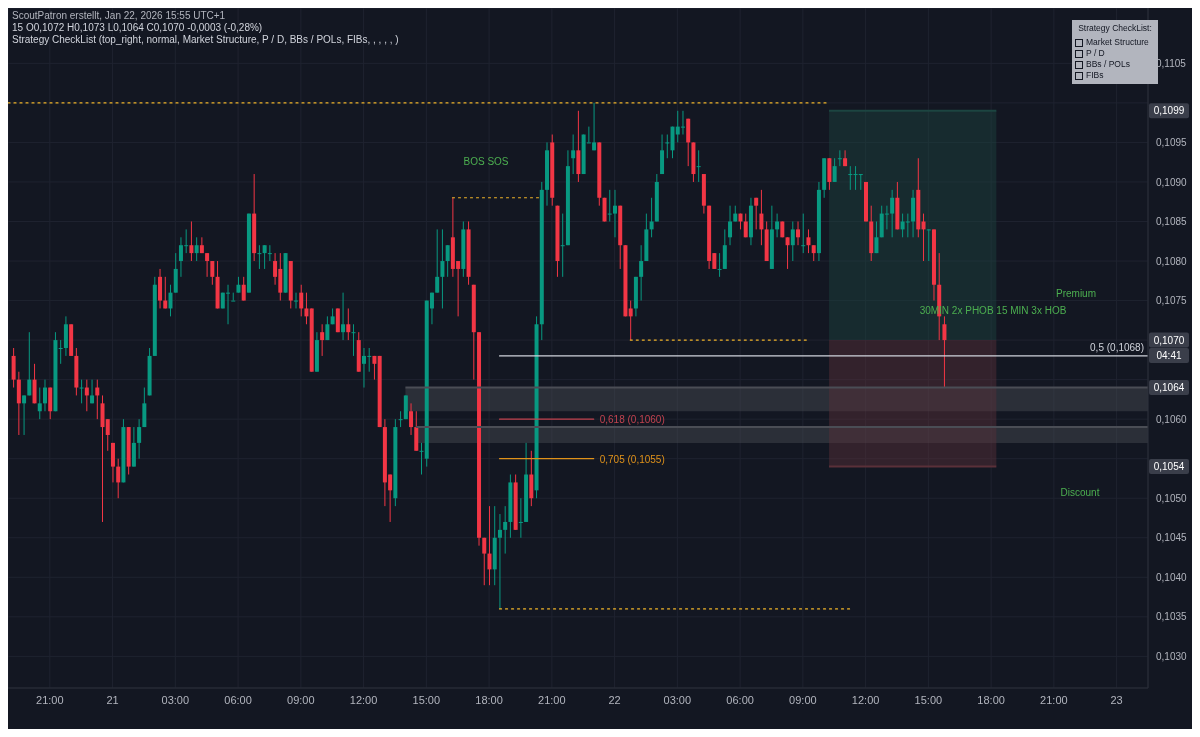 Image resolution: width=1200 pixels, height=737 pixels. I want to click on annotation: 0,1070, so click(1169, 340).